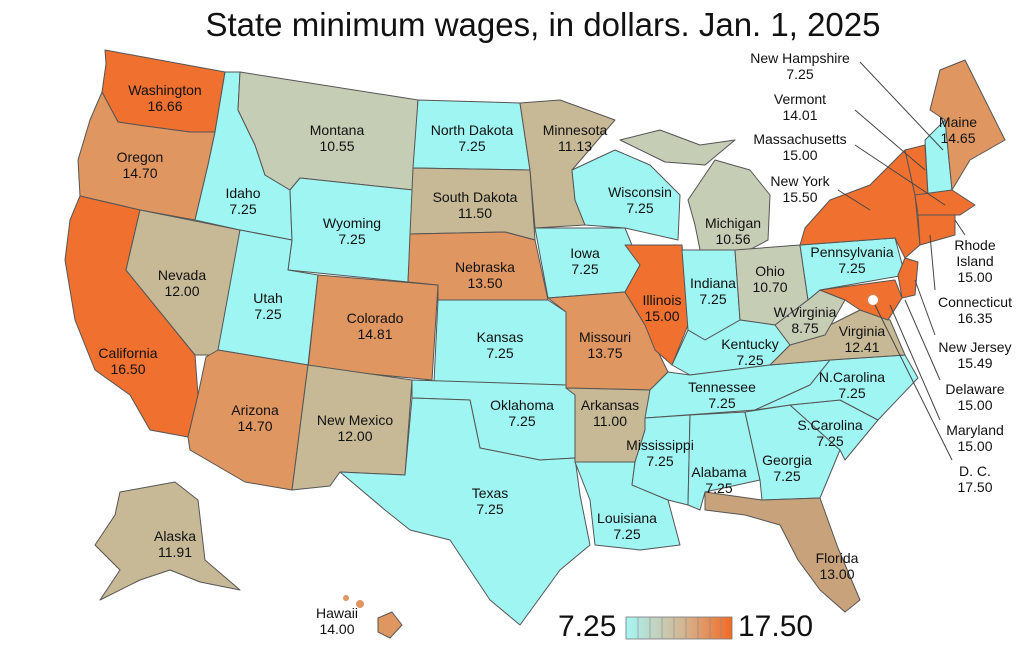 This screenshot has height=649, width=1024. I want to click on state-alaska, so click(167, 541).